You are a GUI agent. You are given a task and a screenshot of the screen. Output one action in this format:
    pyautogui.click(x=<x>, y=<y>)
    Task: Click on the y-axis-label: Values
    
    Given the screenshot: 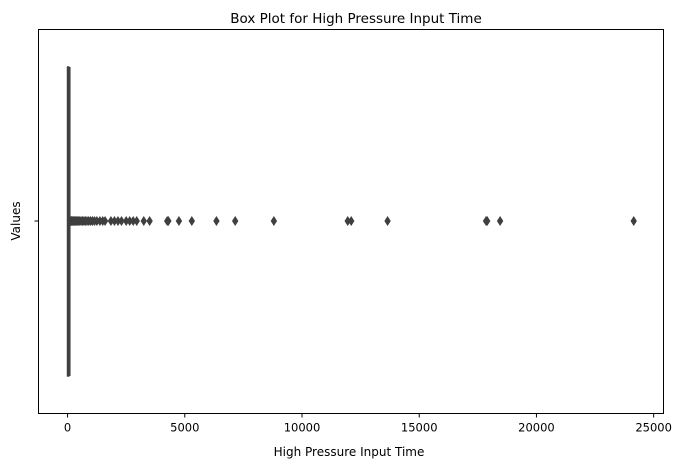 What is the action you would take?
    pyautogui.click(x=16, y=220)
    